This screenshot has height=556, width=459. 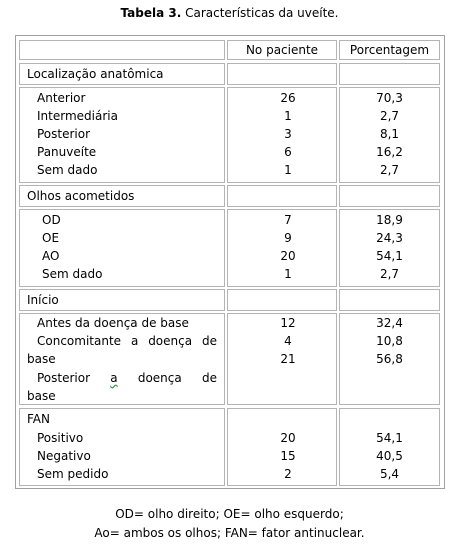 What do you see at coordinates (389, 474) in the screenshot?
I see `row-percent: 5,4` at bounding box center [389, 474].